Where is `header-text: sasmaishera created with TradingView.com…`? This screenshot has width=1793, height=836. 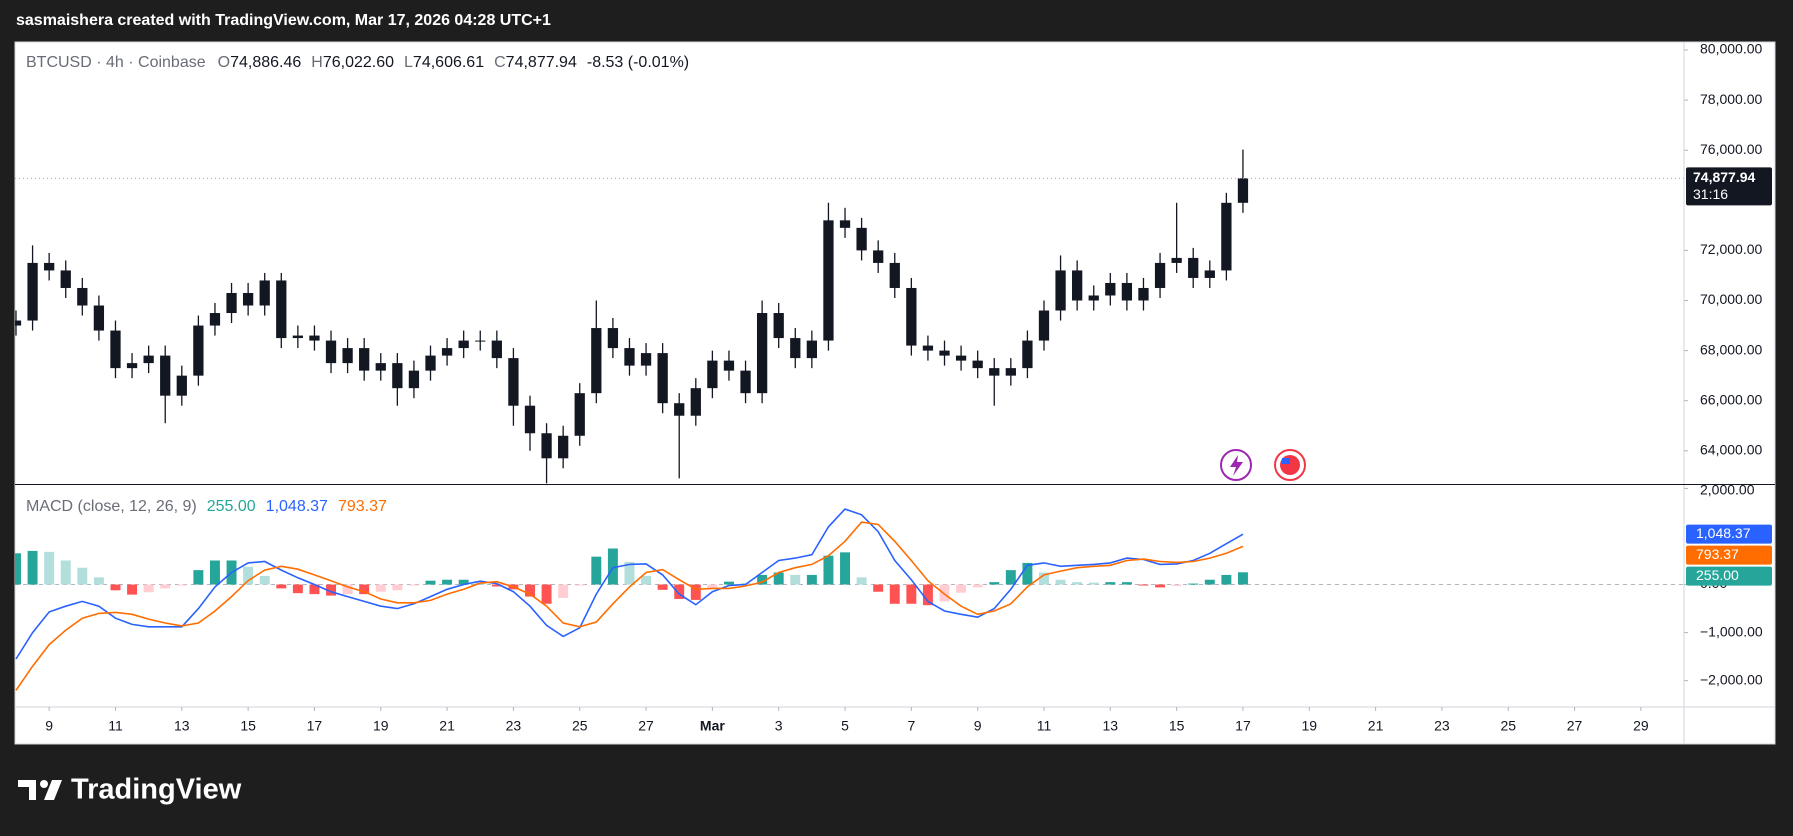
header-text: sasmaishera created with TradingView.com… is located at coordinates (283, 20).